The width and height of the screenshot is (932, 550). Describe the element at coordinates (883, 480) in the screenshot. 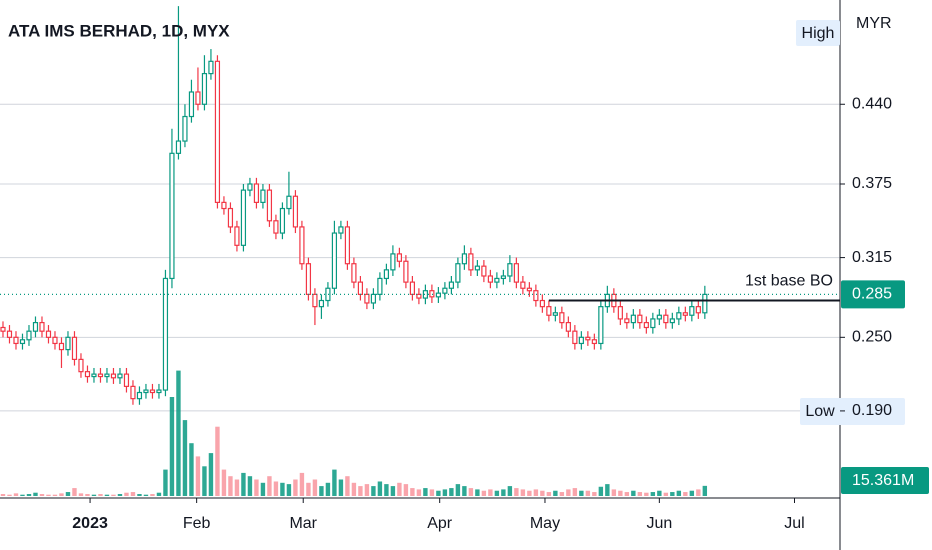

I see `last-volume-label: 15.361M` at that location.